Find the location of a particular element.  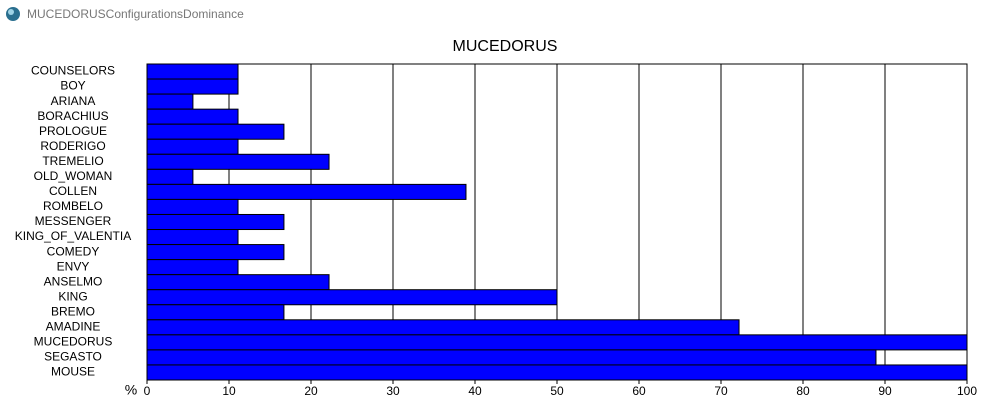

x-tick-label: 50 is located at coordinates (557, 391).